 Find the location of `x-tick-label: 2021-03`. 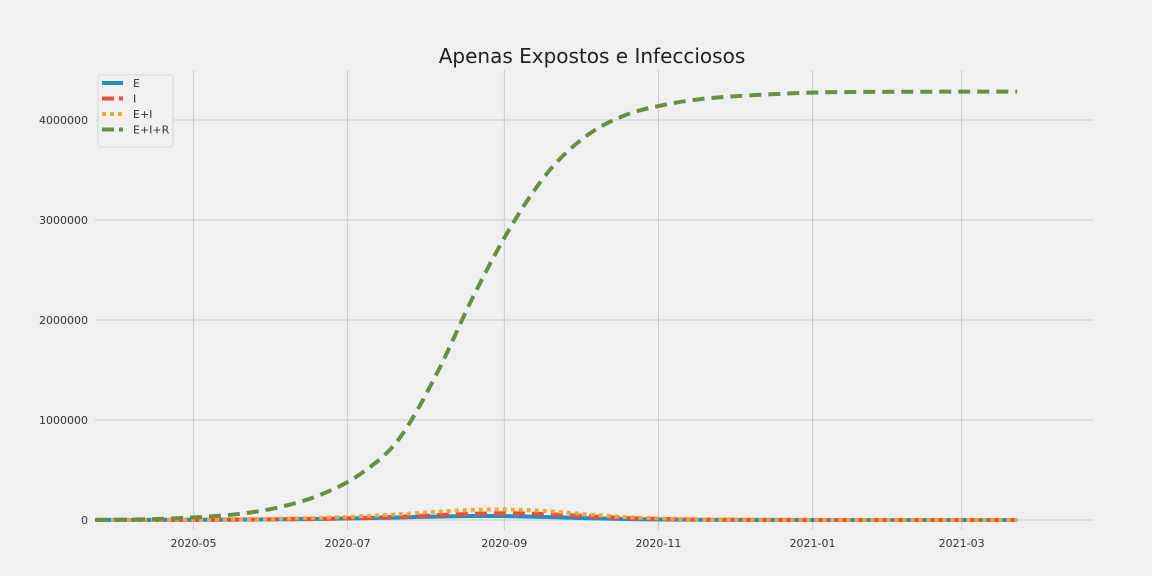

x-tick-label: 2021-03 is located at coordinates (962, 543).